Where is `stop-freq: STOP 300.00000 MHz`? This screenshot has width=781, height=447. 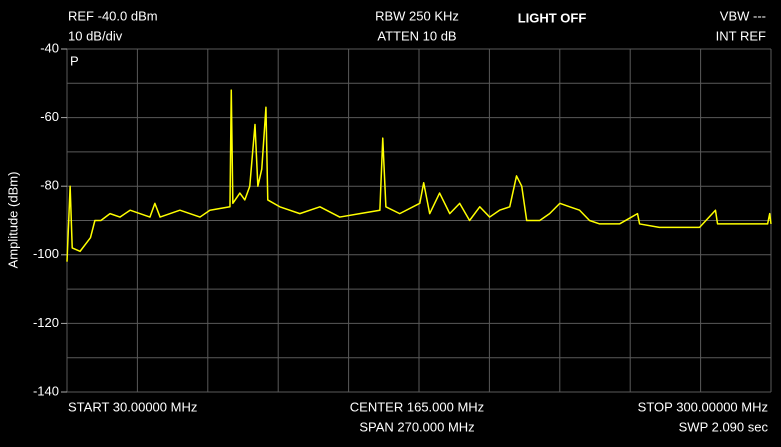 stop-freq: STOP 300.00000 MHz is located at coordinates (703, 406).